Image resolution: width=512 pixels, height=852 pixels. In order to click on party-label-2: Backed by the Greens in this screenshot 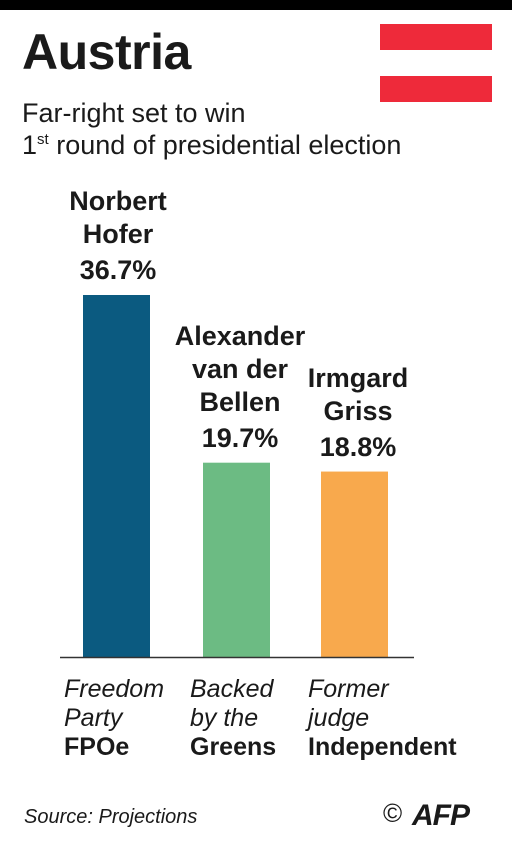, I will do `click(233, 718)`.